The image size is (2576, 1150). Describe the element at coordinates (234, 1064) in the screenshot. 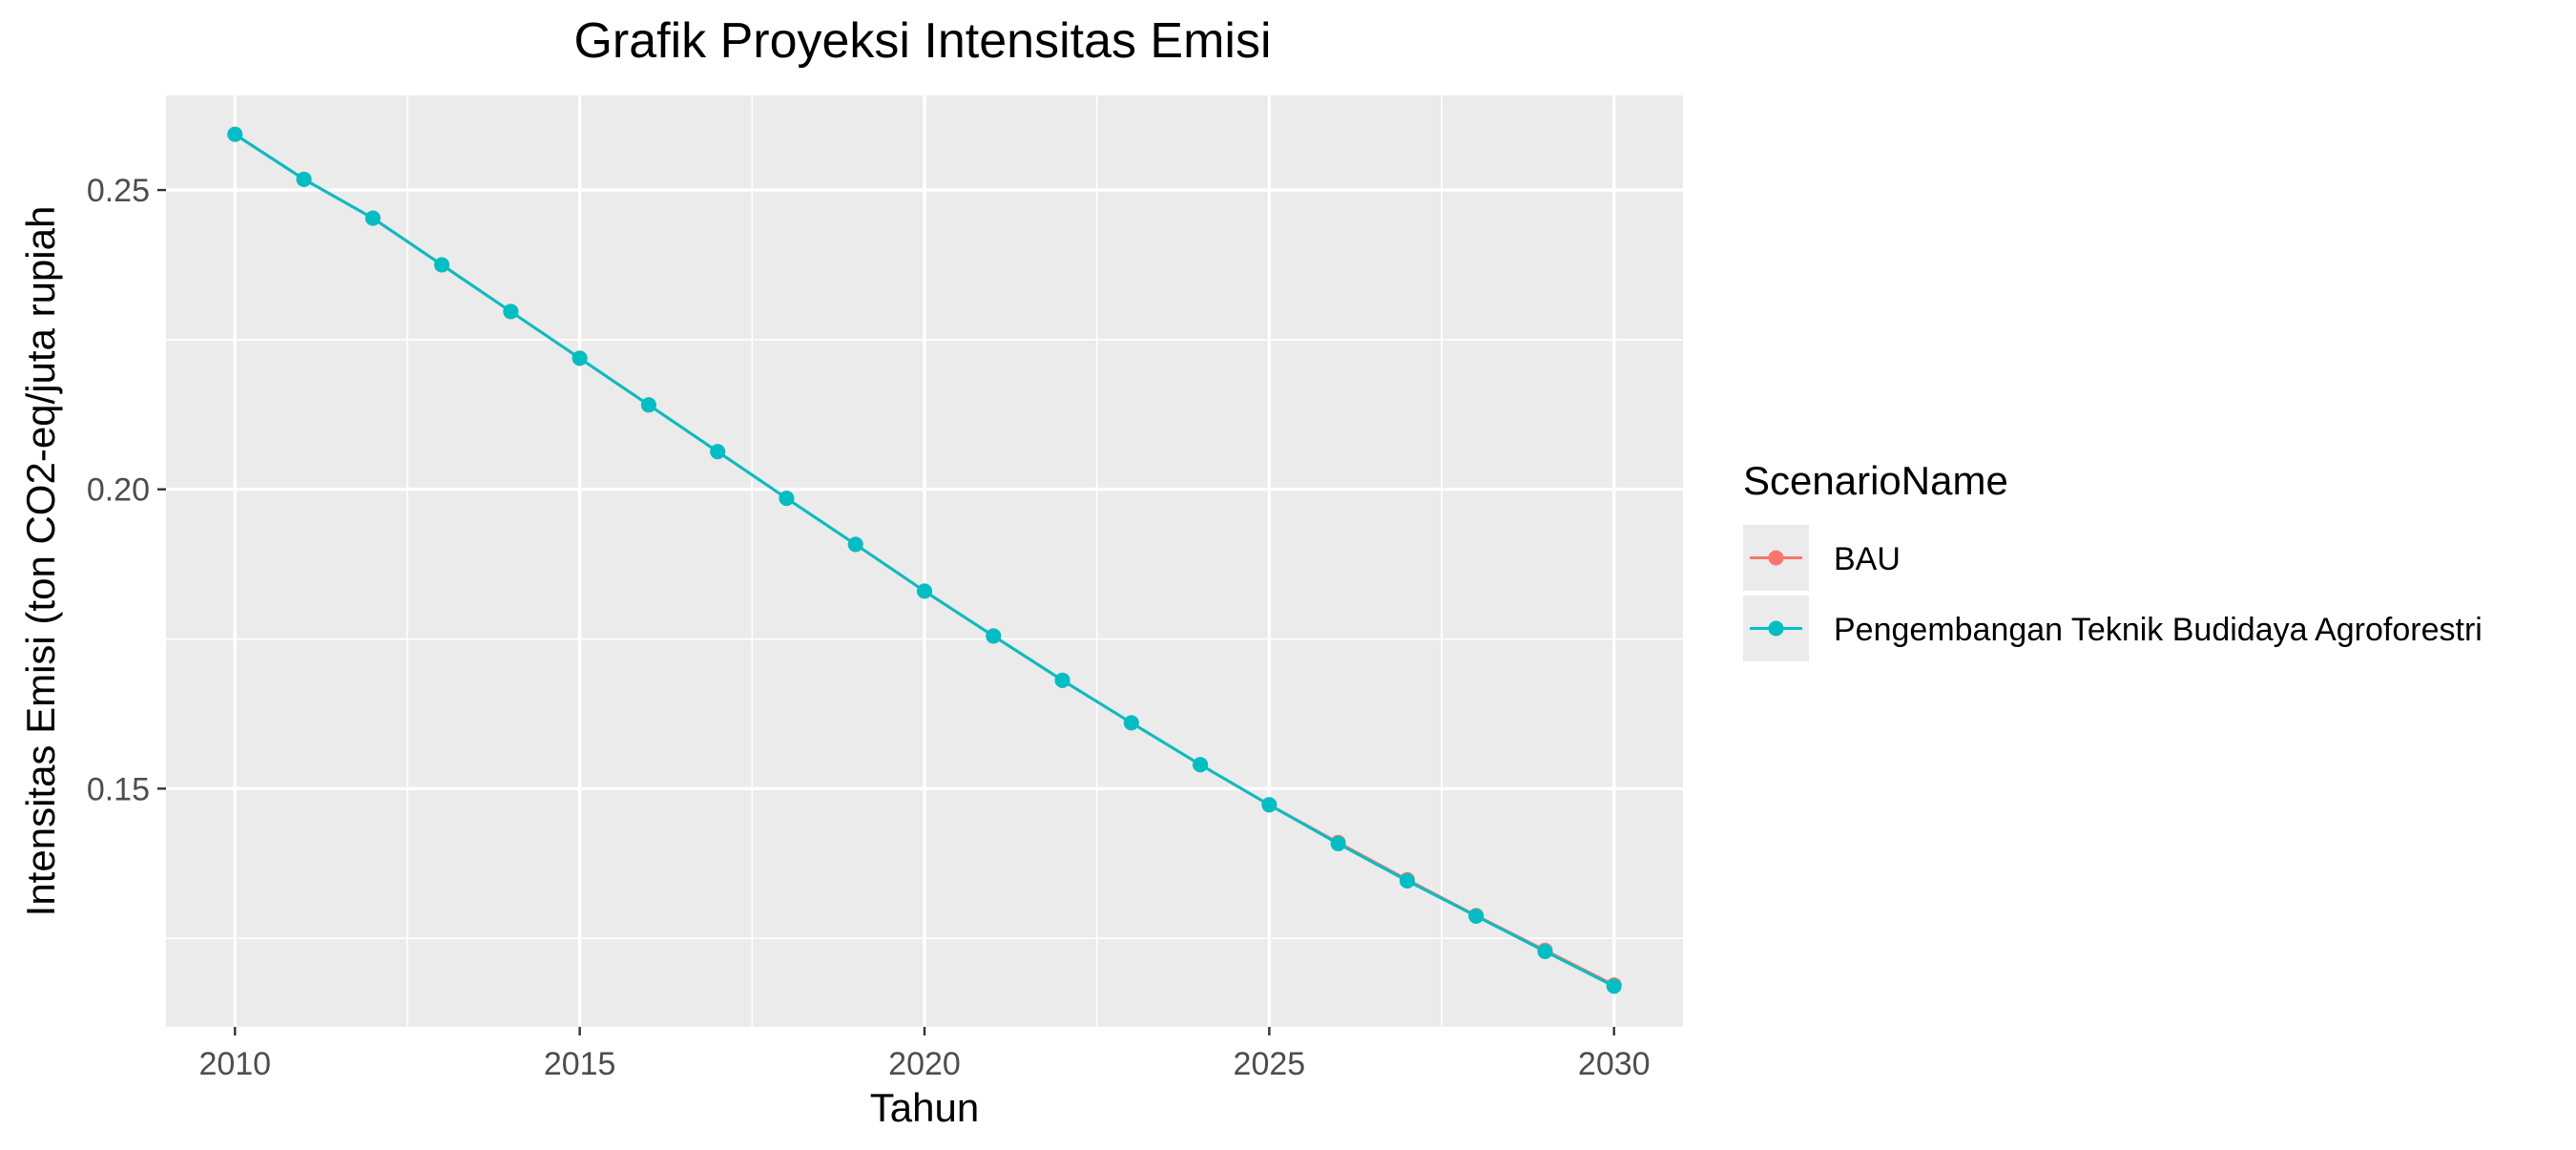

I see `x-tick-label: 2010` at that location.